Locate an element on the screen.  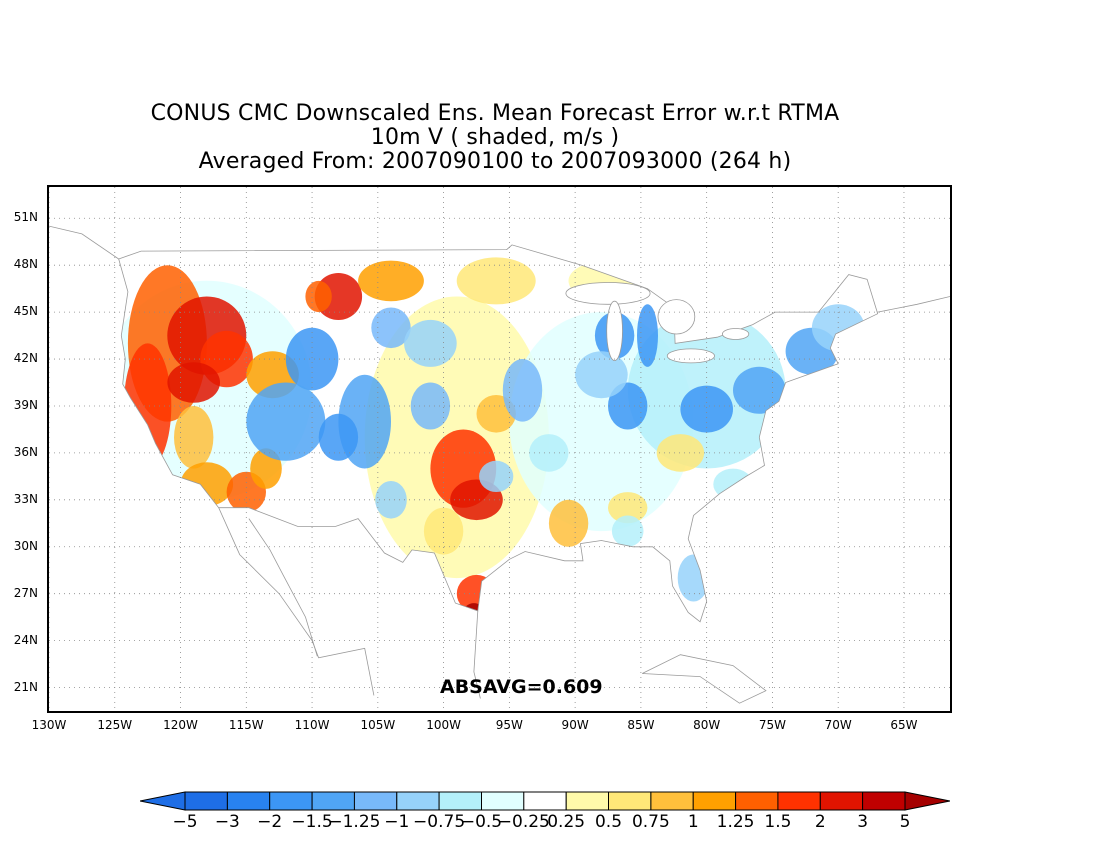
colorbar-label-4: −1.25 is located at coordinates (354, 822).